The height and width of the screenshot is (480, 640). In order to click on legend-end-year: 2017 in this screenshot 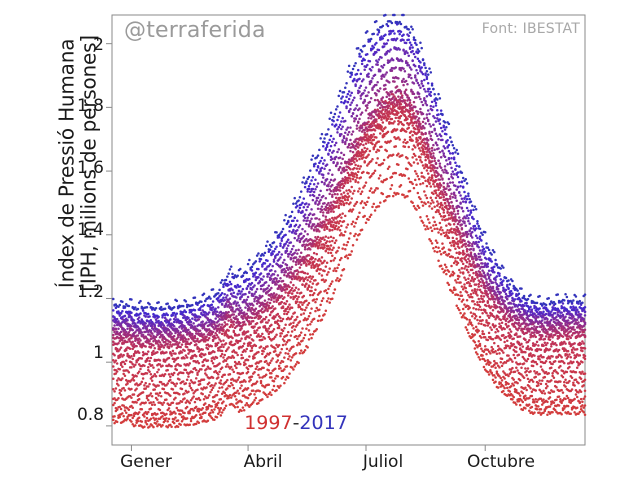, I will do `click(323, 423)`.